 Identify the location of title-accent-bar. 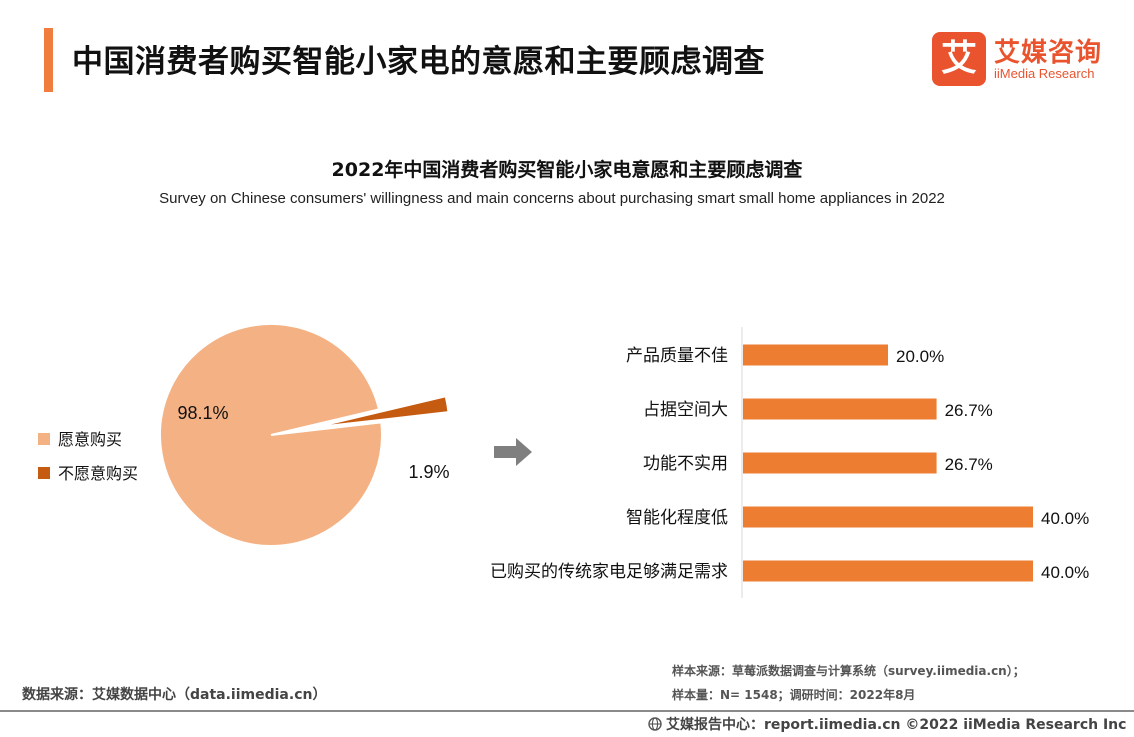
(48, 60).